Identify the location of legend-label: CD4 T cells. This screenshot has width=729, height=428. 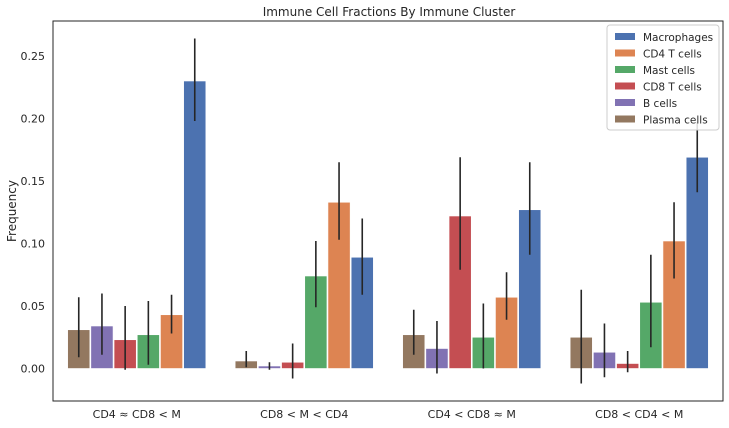
(672, 55).